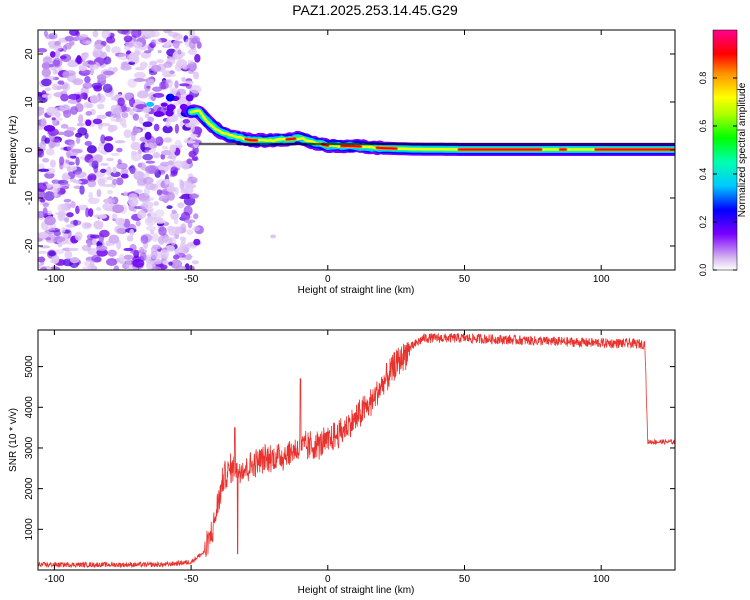 Image resolution: width=750 pixels, height=600 pixels. I want to click on colorbar-tick-label: 0.6, so click(703, 126).